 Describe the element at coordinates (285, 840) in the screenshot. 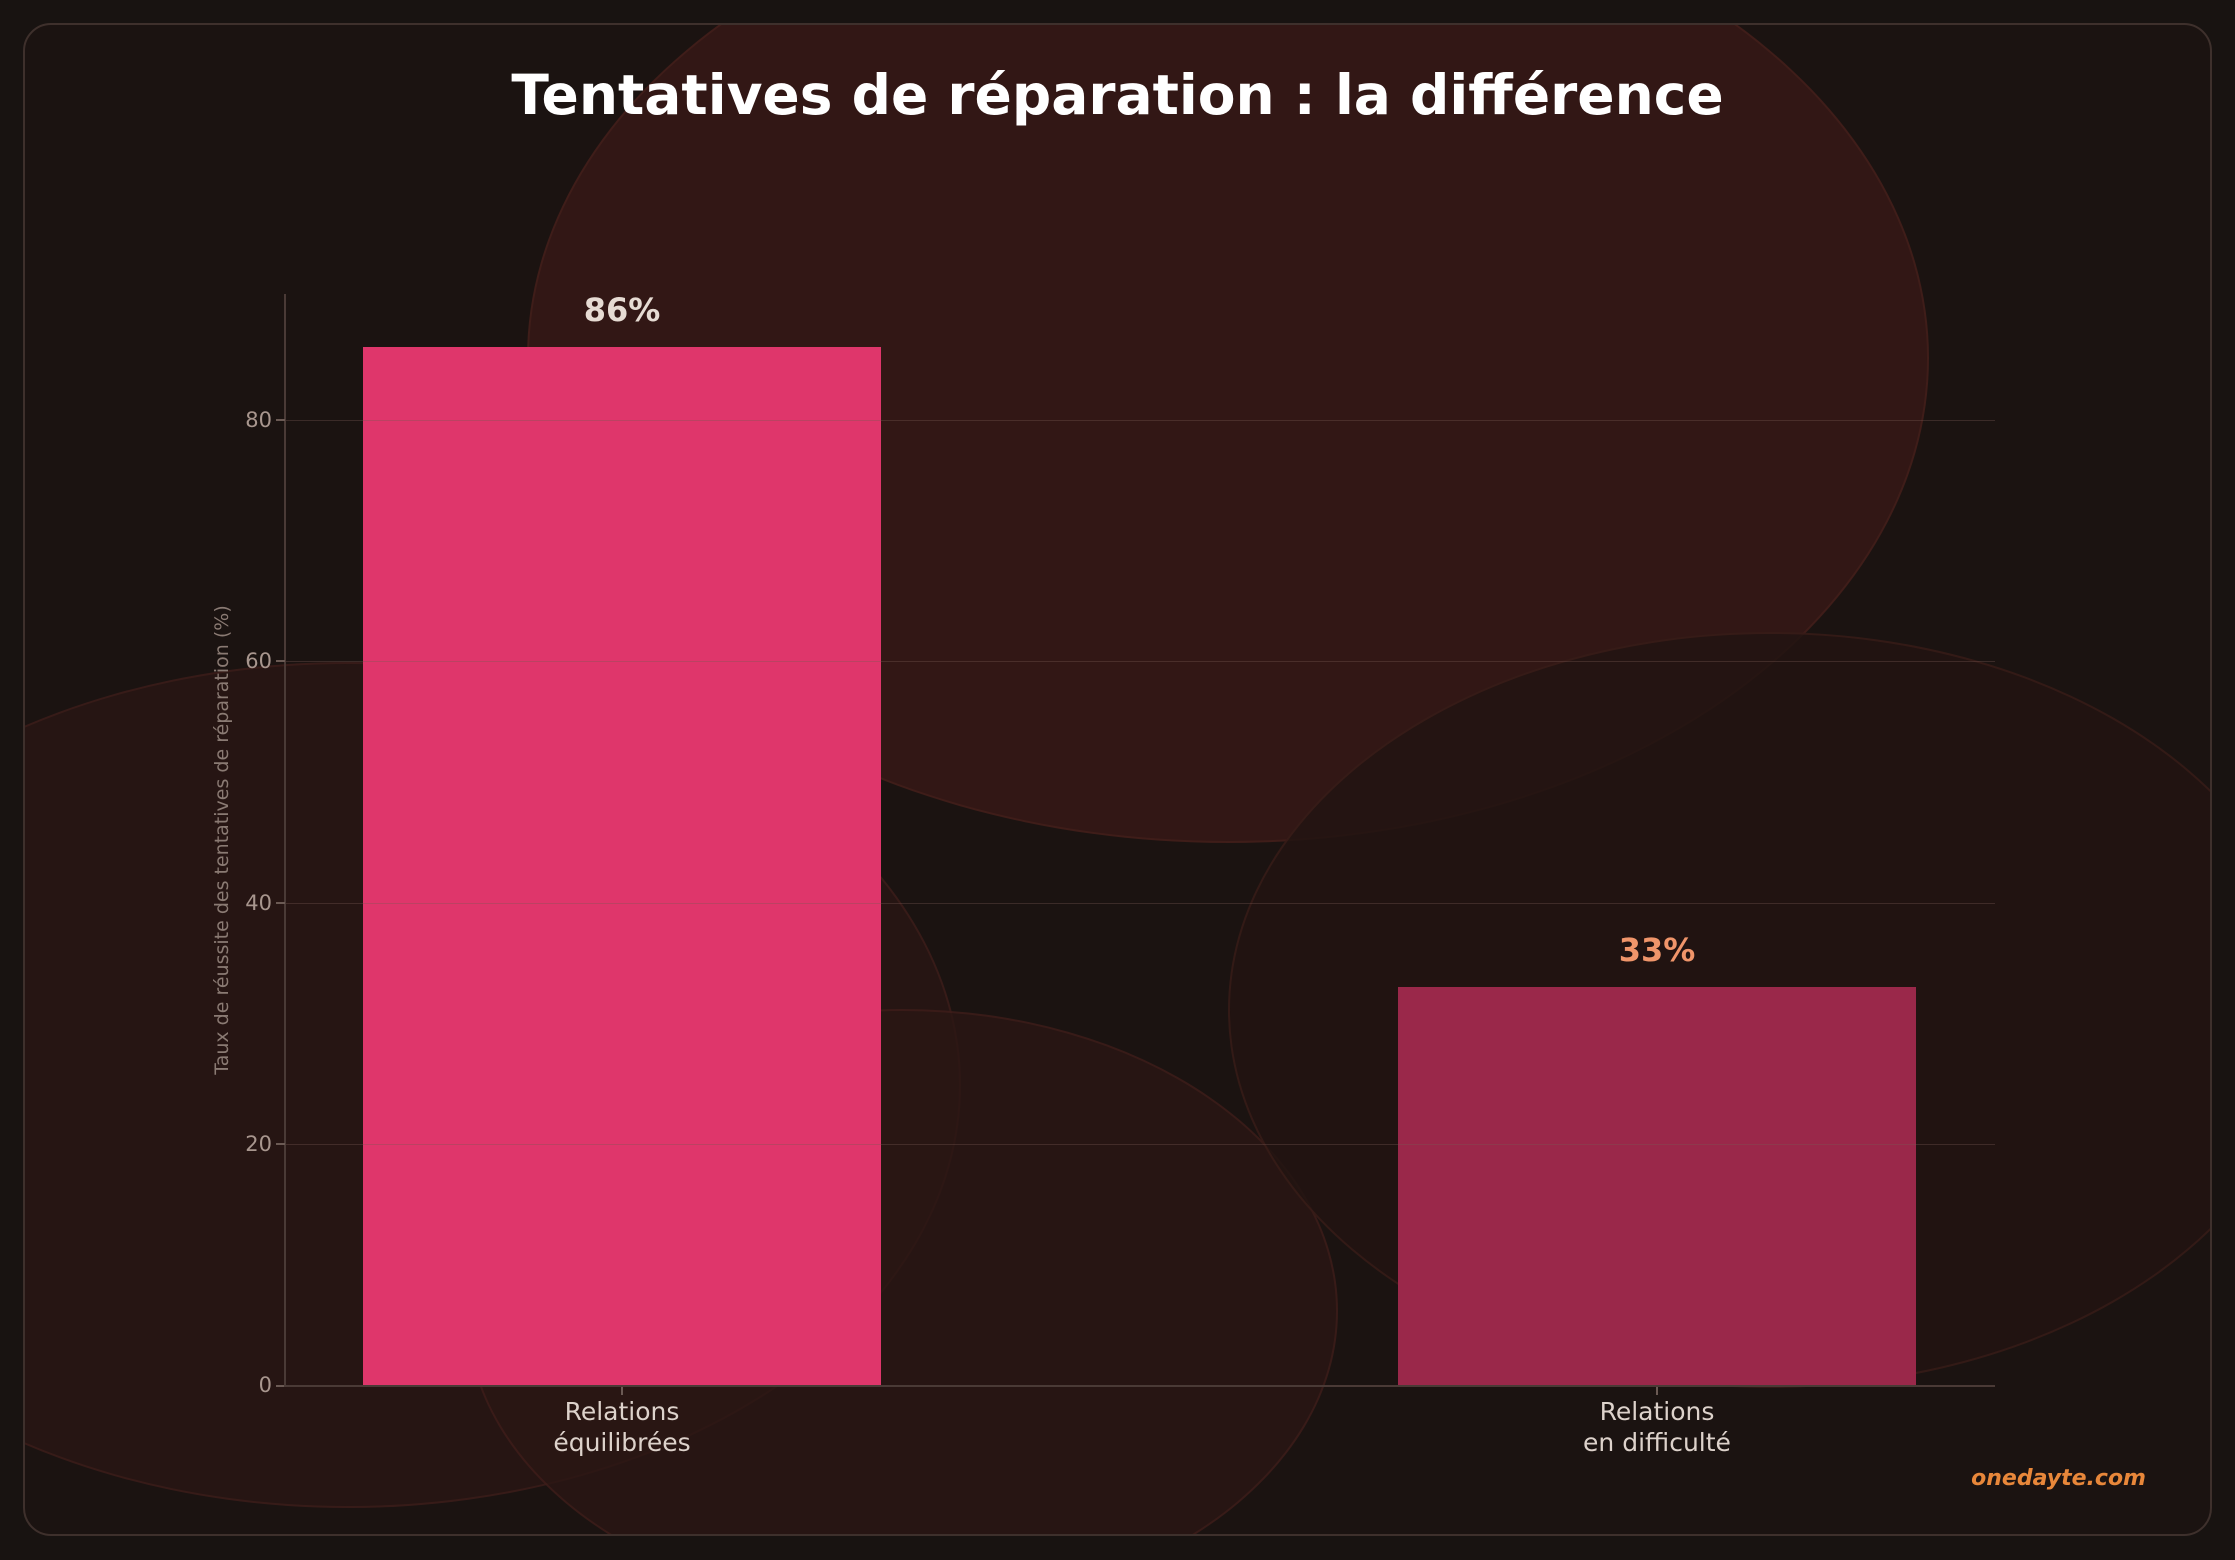

I see `y-axis` at that location.